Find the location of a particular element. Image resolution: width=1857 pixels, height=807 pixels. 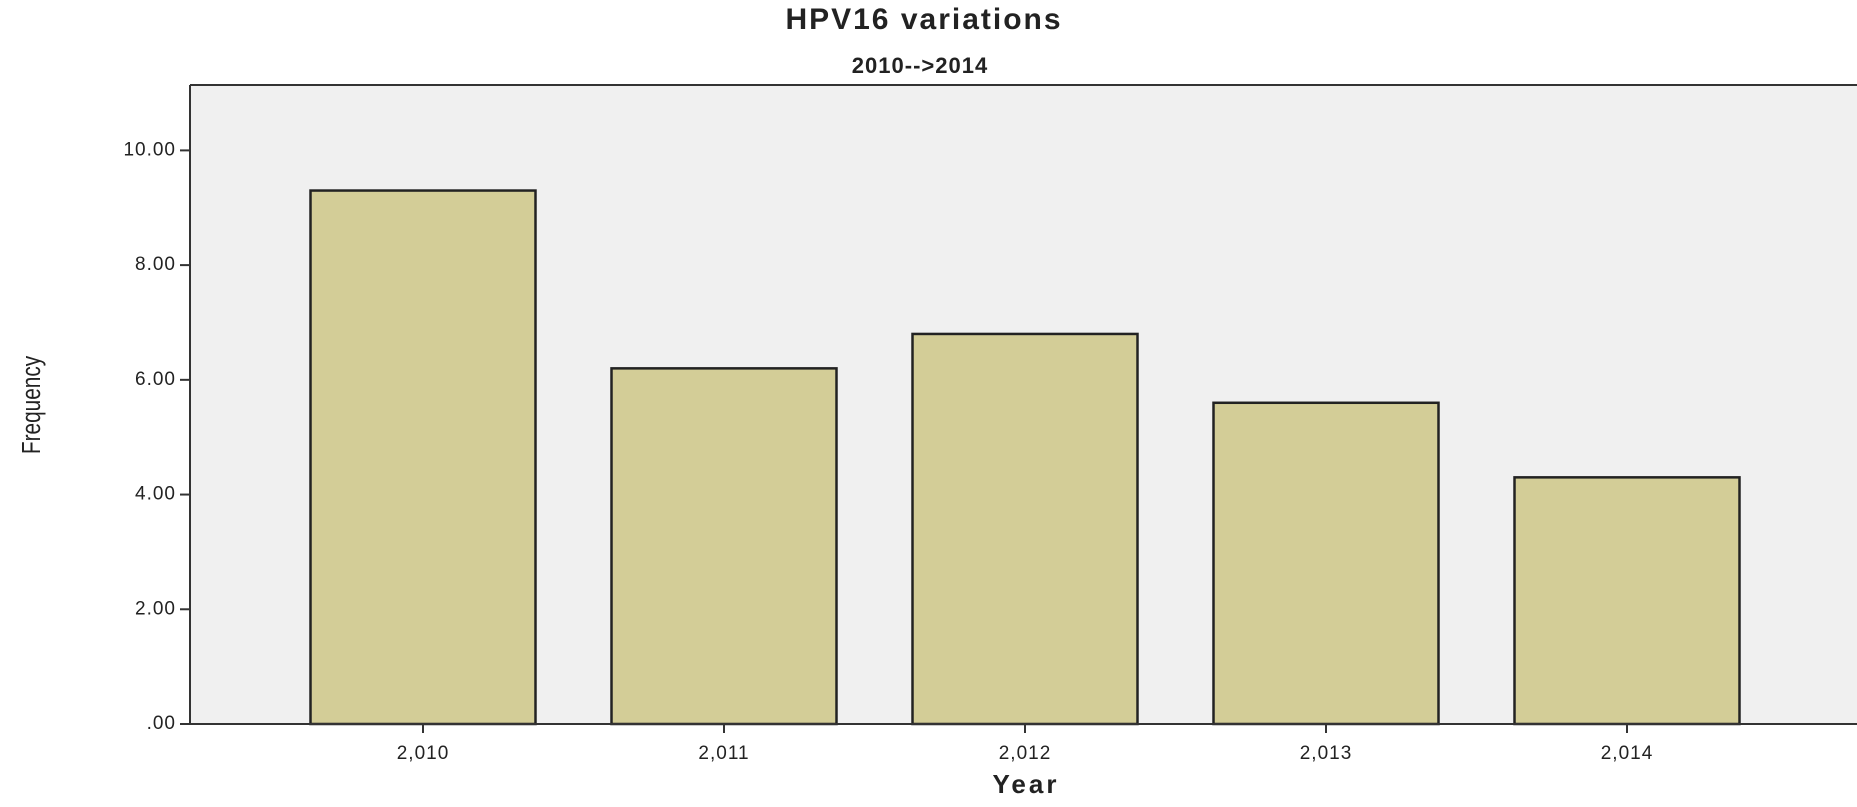

chart-title: HPV16 variations is located at coordinates (923, 19).